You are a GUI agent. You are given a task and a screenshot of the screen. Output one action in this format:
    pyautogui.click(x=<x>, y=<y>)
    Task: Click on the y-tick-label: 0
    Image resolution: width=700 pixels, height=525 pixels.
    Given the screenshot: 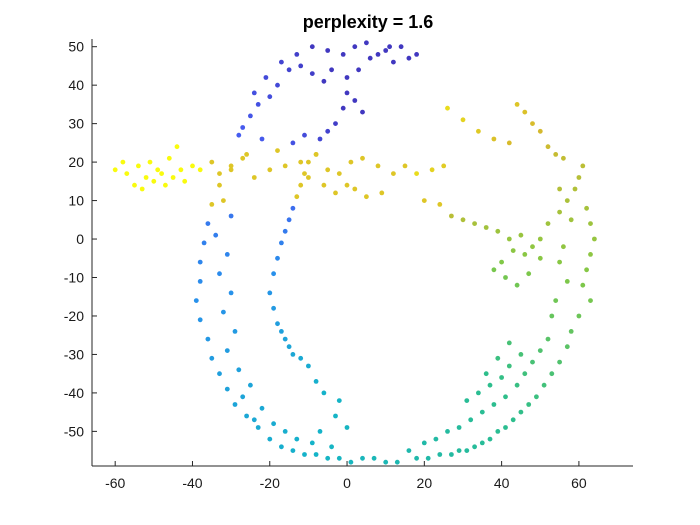 What is the action you would take?
    pyautogui.click(x=80, y=239)
    